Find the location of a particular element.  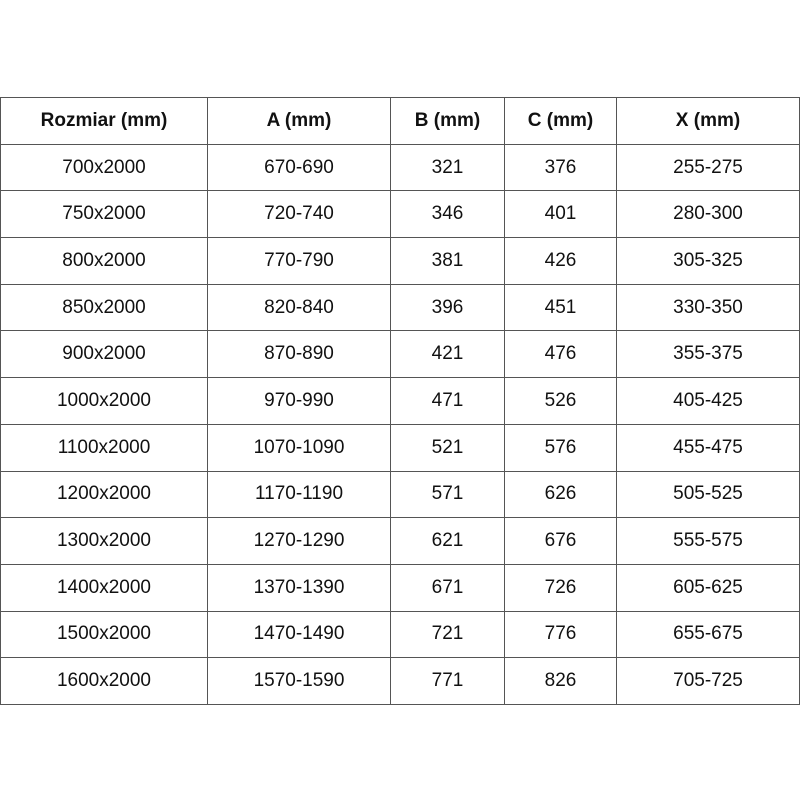

cell-x: 405-425 is located at coordinates (708, 401).